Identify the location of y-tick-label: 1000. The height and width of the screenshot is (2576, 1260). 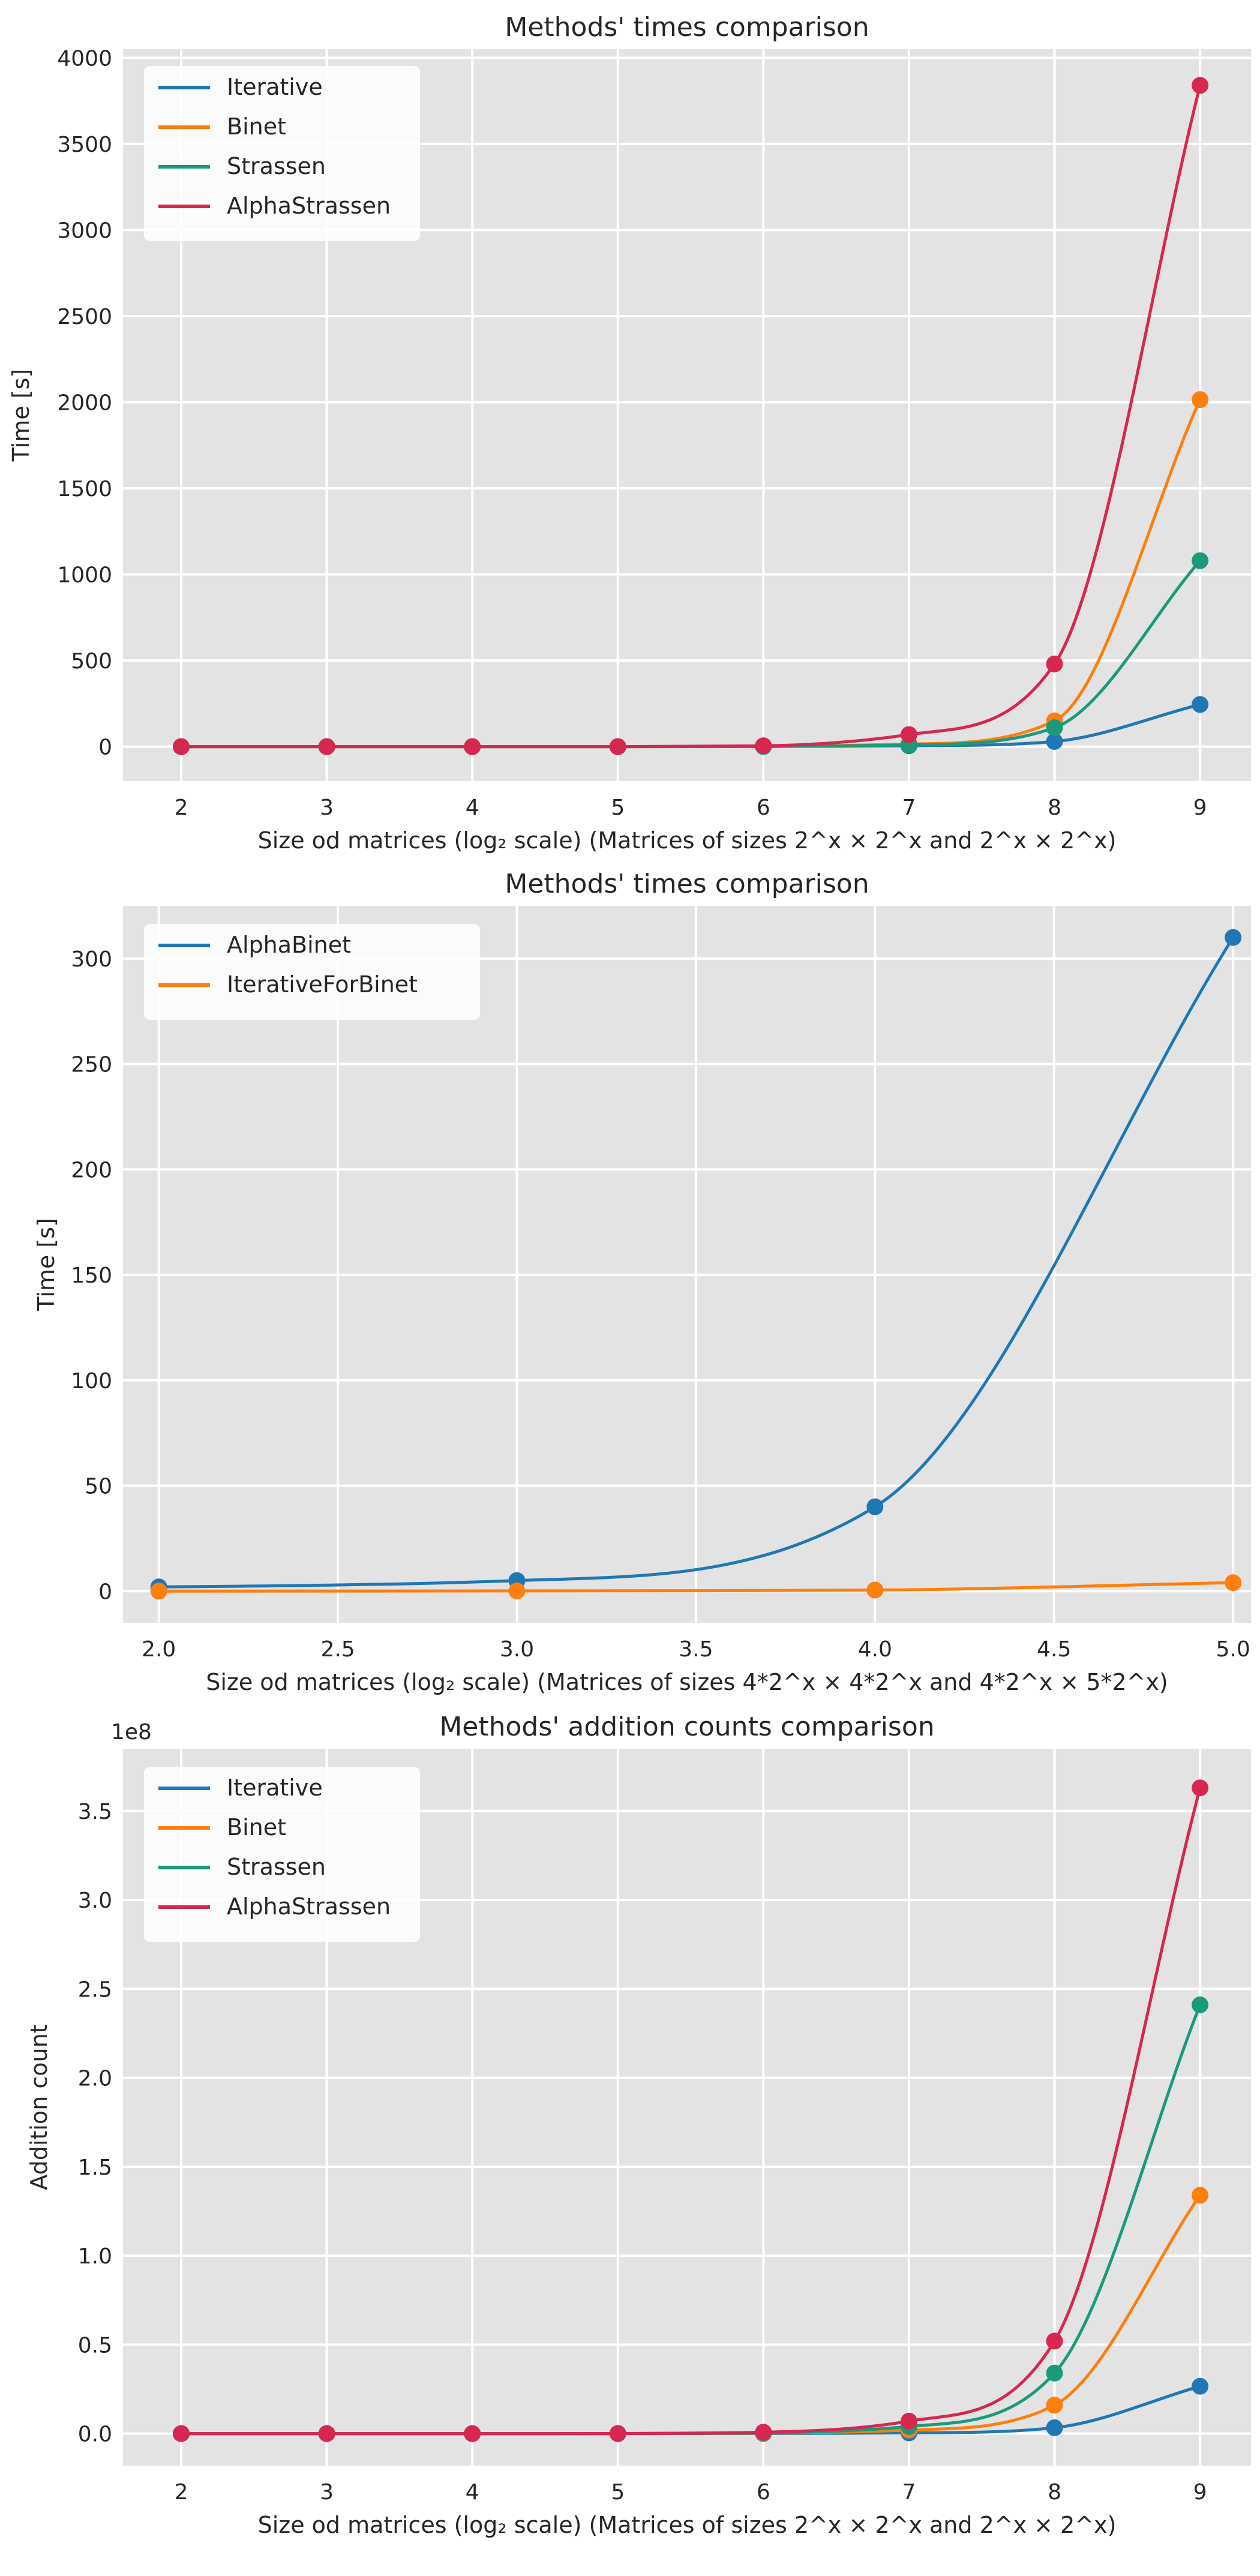
(84, 575).